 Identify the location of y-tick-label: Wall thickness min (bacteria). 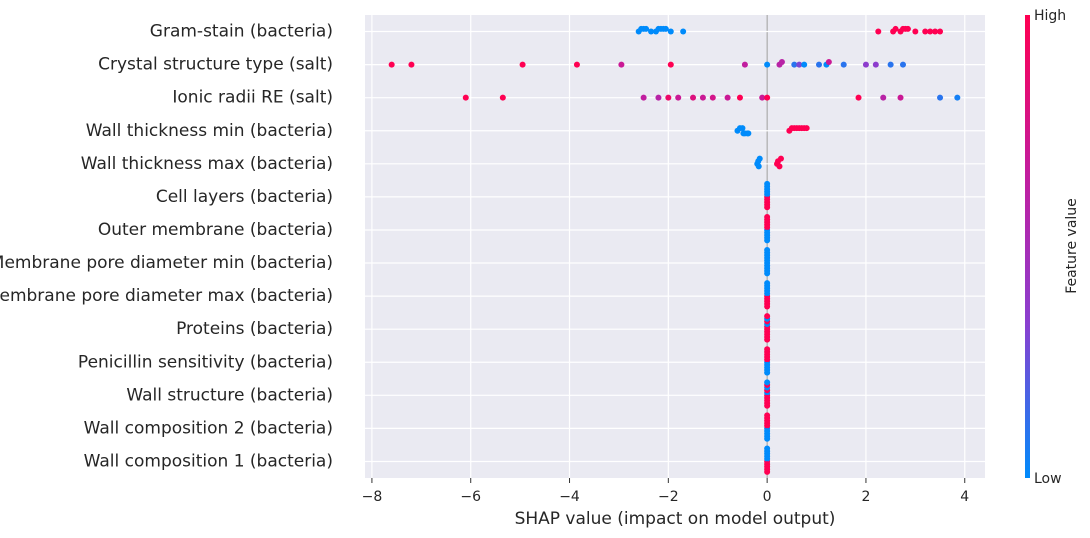
(209, 131).